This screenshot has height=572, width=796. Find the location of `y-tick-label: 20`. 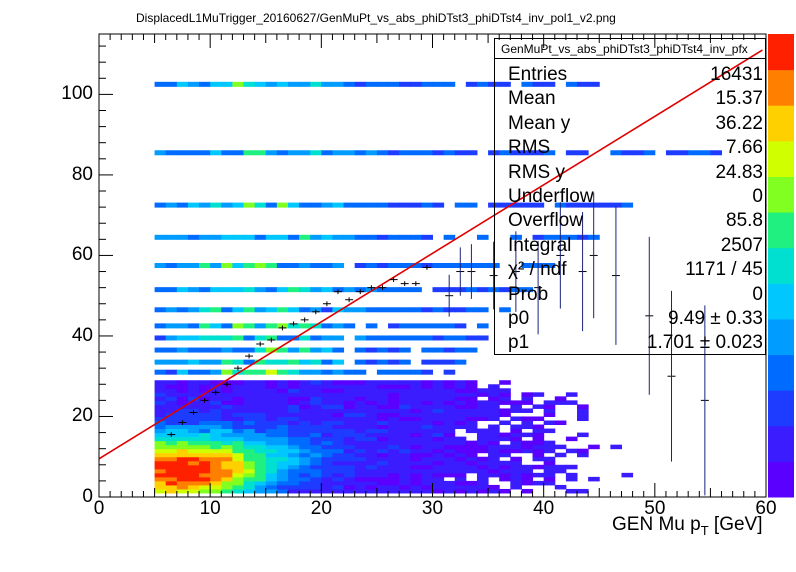

y-tick-label: 20 is located at coordinates (82, 416).